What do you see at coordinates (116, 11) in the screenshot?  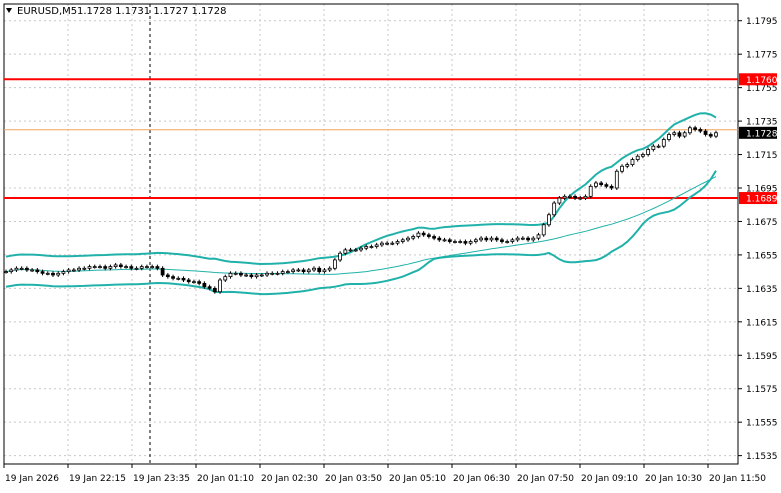 I see `chart-header: EURUSD,M5 1.1728 1.1731 1.1727 1.1728` at bounding box center [116, 11].